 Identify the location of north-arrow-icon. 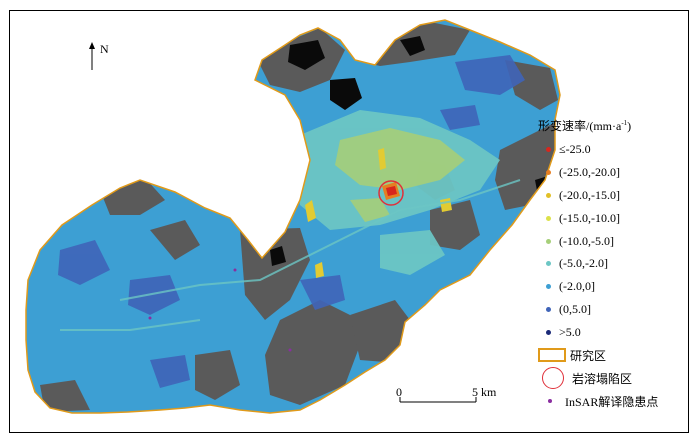
(92, 56).